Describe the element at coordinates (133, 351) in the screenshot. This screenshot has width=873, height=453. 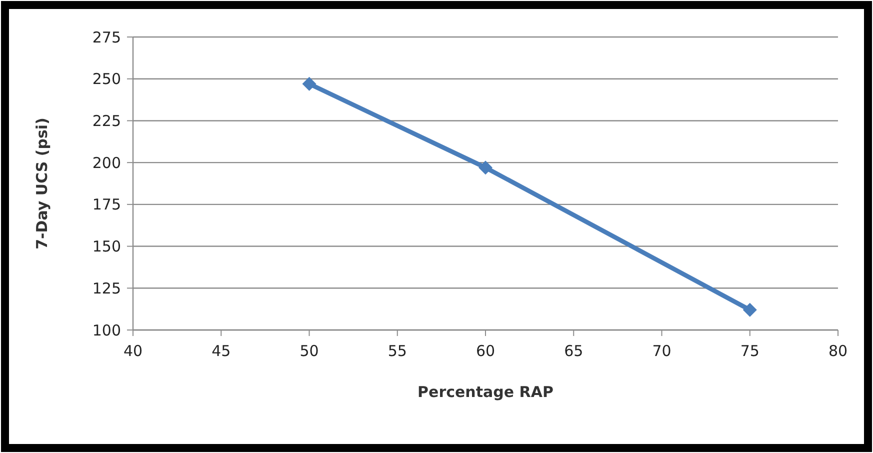
I see `x-tick-label: 40` at that location.